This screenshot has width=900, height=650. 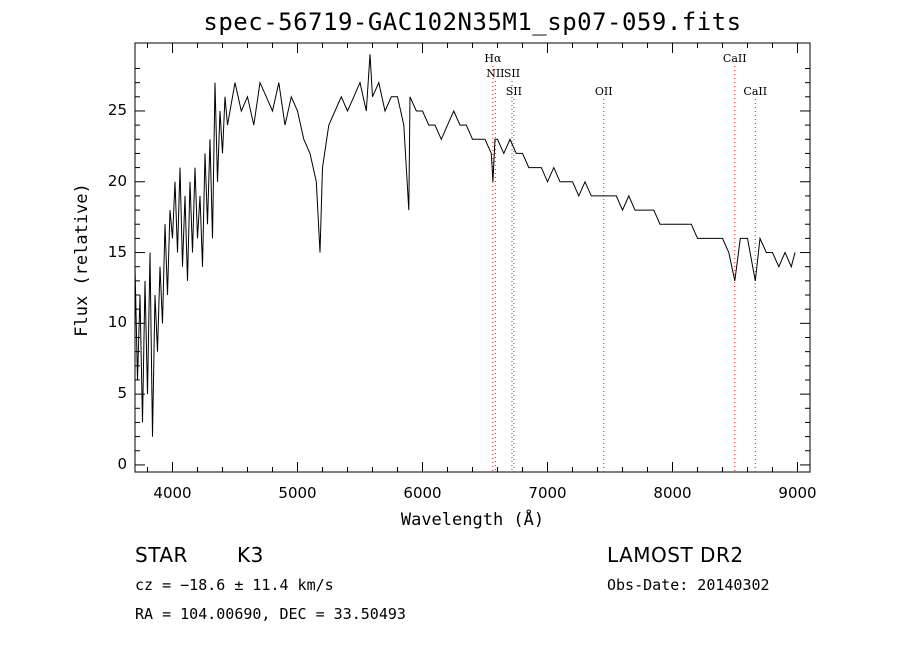 What do you see at coordinates (495, 73) in the screenshot?
I see `emission-line-label: NII` at bounding box center [495, 73].